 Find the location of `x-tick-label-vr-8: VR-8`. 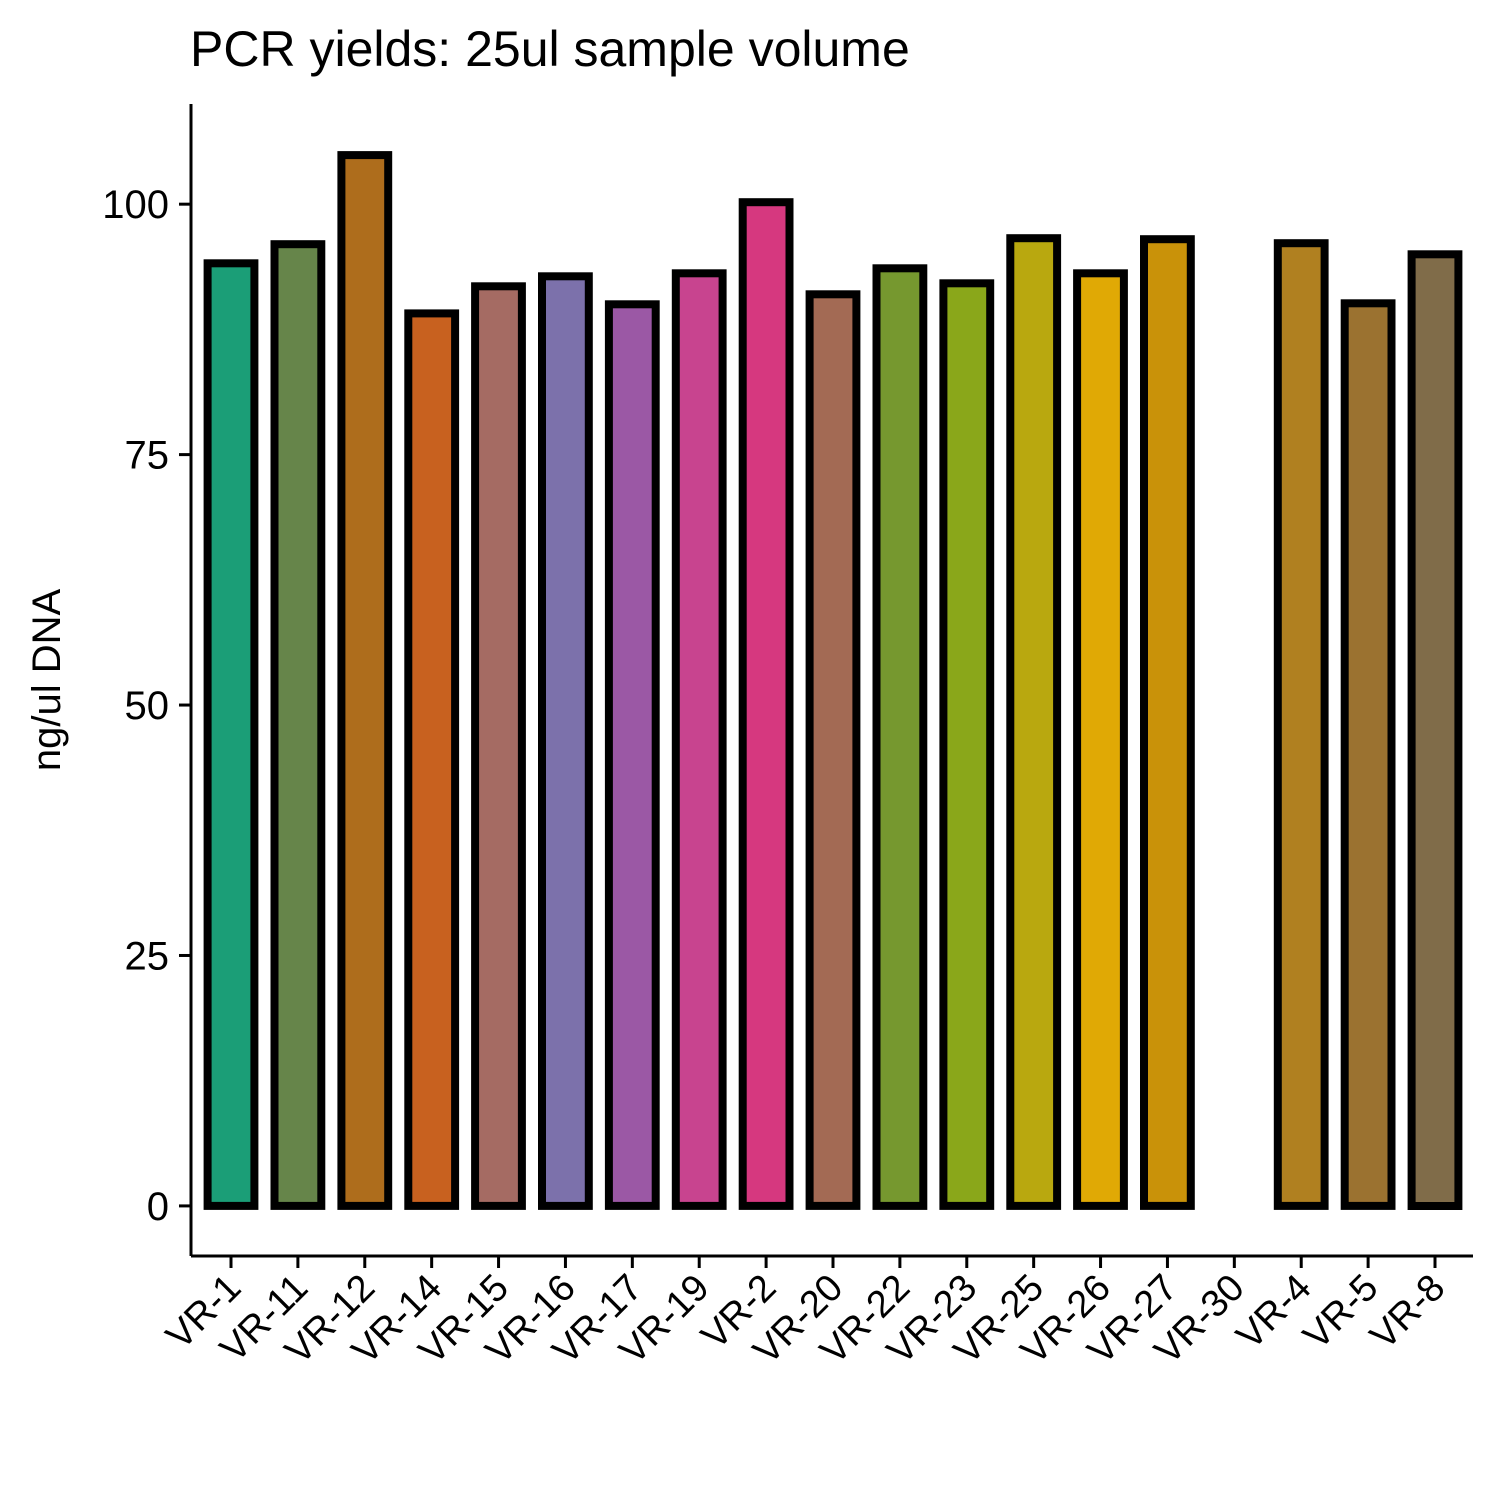

x-tick-label-vr-8: VR-8 is located at coordinates (1407, 1312).